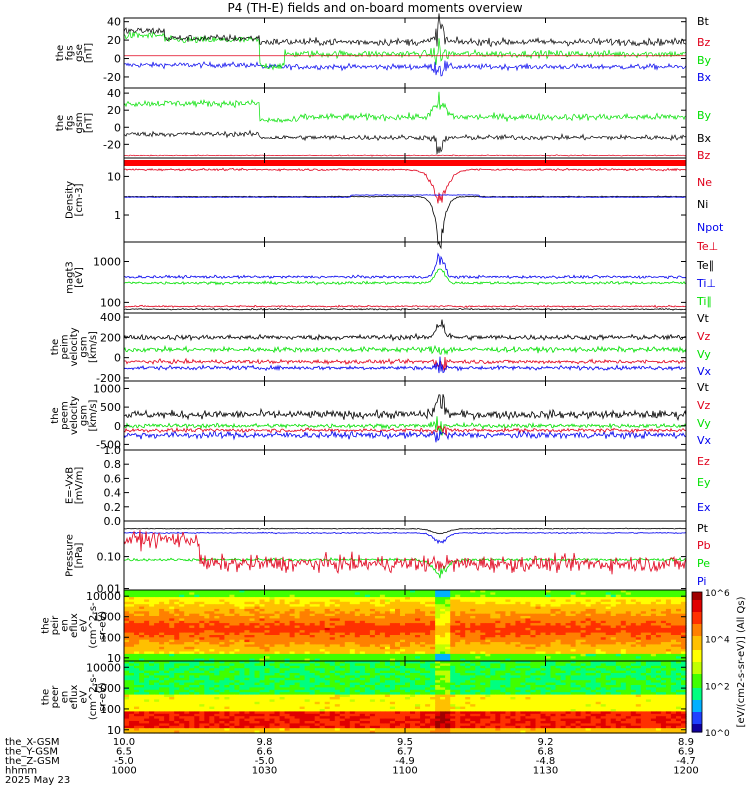 This screenshot has width=750, height=800. I want to click on peer-eflux-ytick: 1000, so click(107, 688).